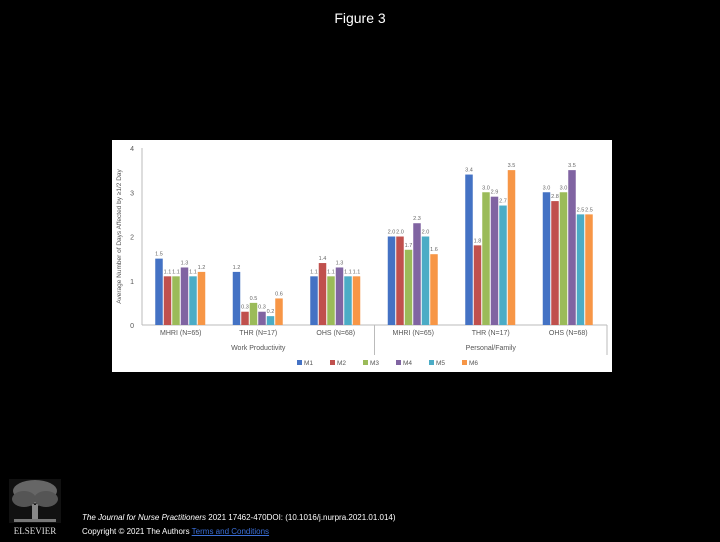 This screenshot has height=542, width=720. Describe the element at coordinates (469, 171) in the screenshot. I see `data-label: 3.4` at that location.